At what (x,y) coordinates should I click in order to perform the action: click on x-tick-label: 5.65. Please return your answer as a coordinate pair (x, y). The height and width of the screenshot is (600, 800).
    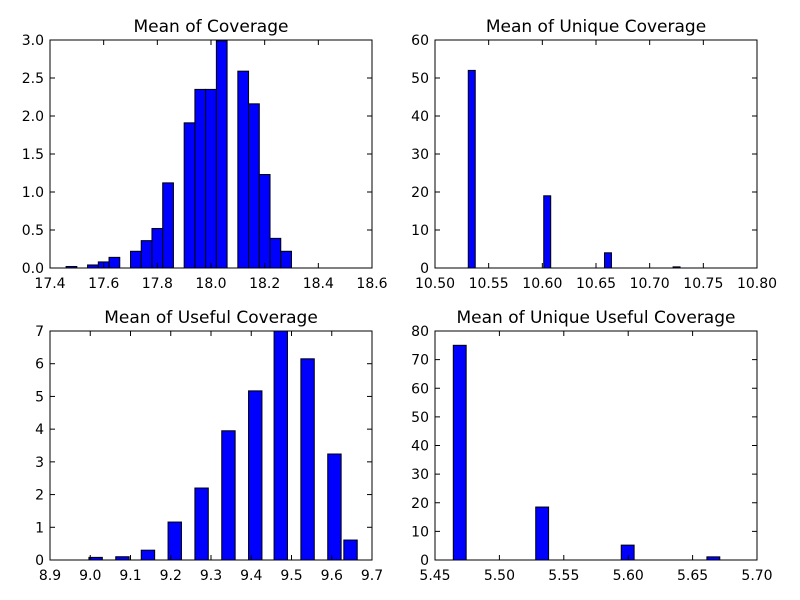
    Looking at the image, I should click on (692, 576).